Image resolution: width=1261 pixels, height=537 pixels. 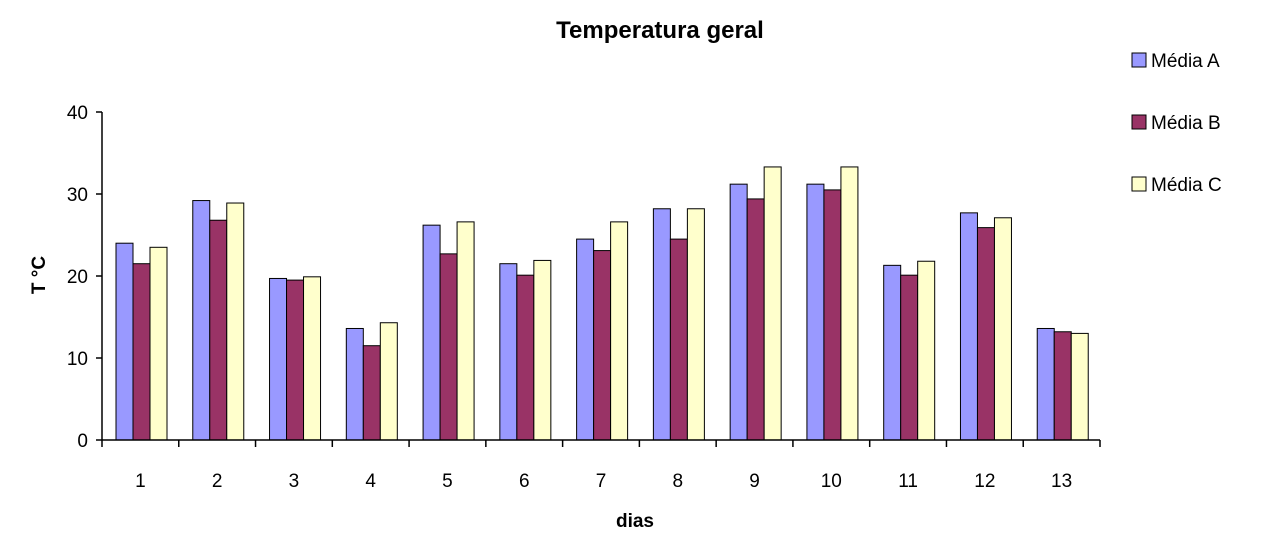 What do you see at coordinates (1186, 123) in the screenshot?
I see `legend-label: Média B` at bounding box center [1186, 123].